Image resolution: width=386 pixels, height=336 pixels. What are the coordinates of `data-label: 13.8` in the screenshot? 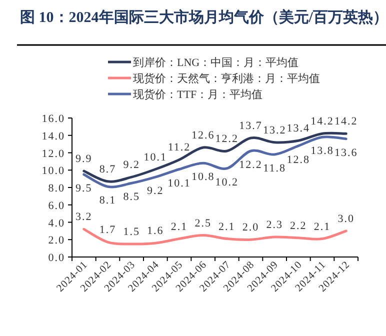 It's located at (322, 151).